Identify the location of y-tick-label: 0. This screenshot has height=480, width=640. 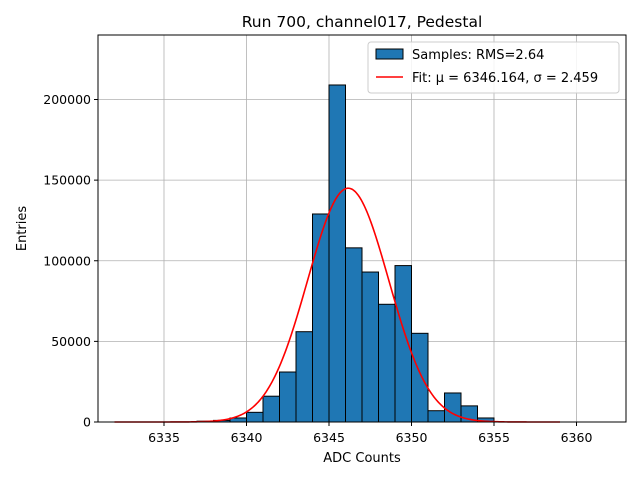
(87, 422).